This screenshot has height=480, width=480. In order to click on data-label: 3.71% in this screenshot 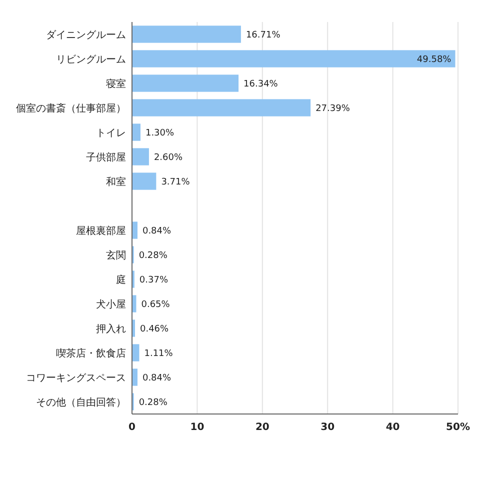, I will do `click(175, 182)`.